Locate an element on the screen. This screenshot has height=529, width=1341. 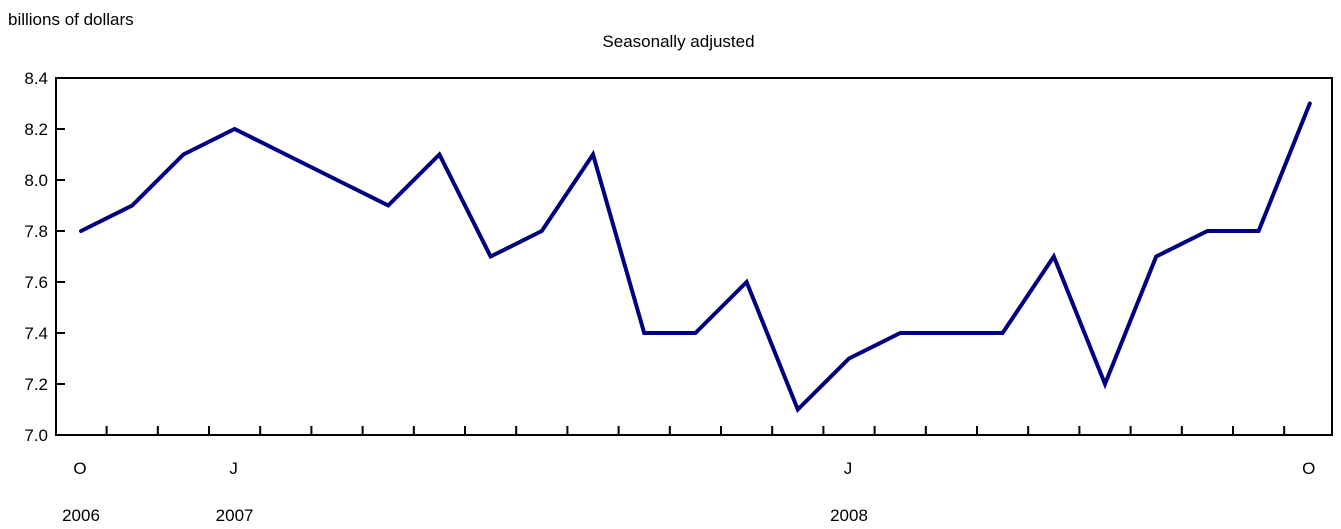
y-axis: 7.0 7.2 7.4 7.6 7.8 8.0 8.2 8.4 is located at coordinates (44, 257).